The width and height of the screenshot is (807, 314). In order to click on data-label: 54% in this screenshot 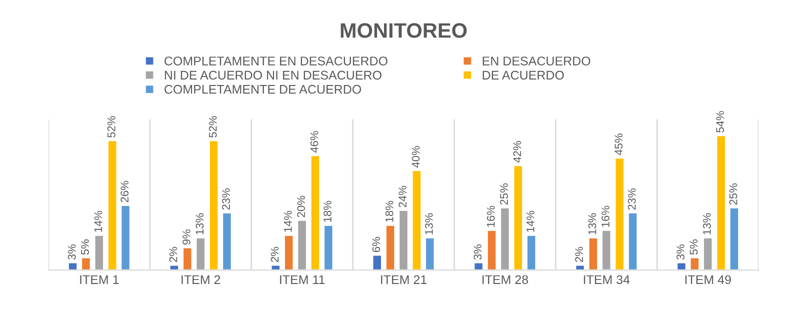, I will do `click(720, 122)`.